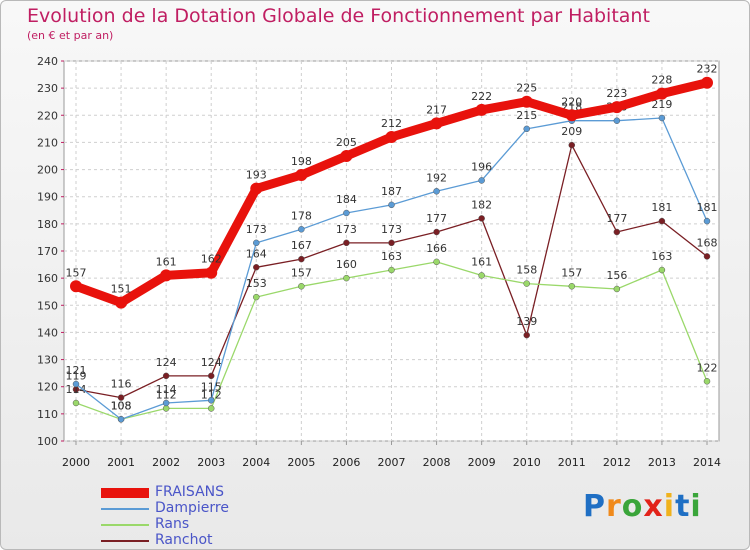 The width and height of the screenshot is (750, 550). I want to click on y-tick-label: 210, so click(47, 142).